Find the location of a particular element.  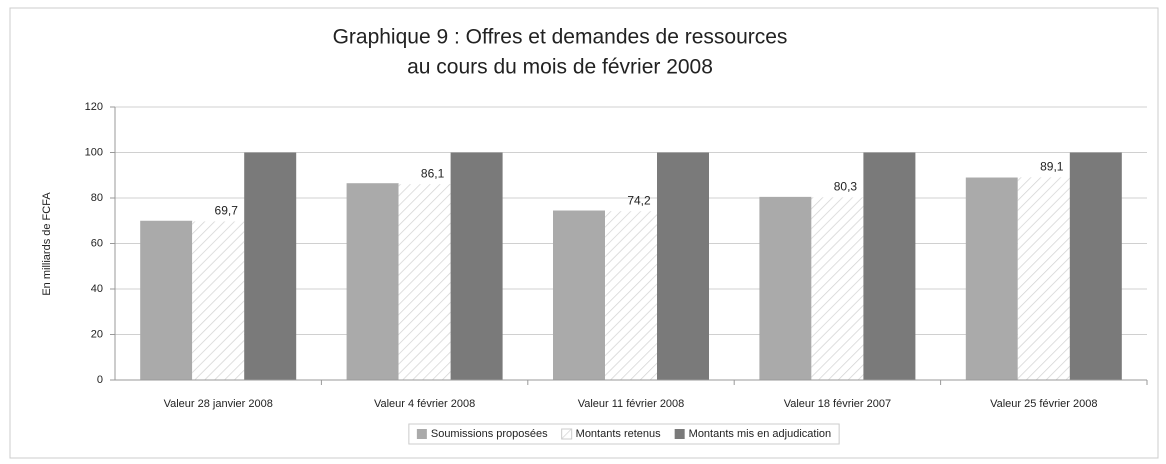

y-tick-label: 100 is located at coordinates (94, 152).